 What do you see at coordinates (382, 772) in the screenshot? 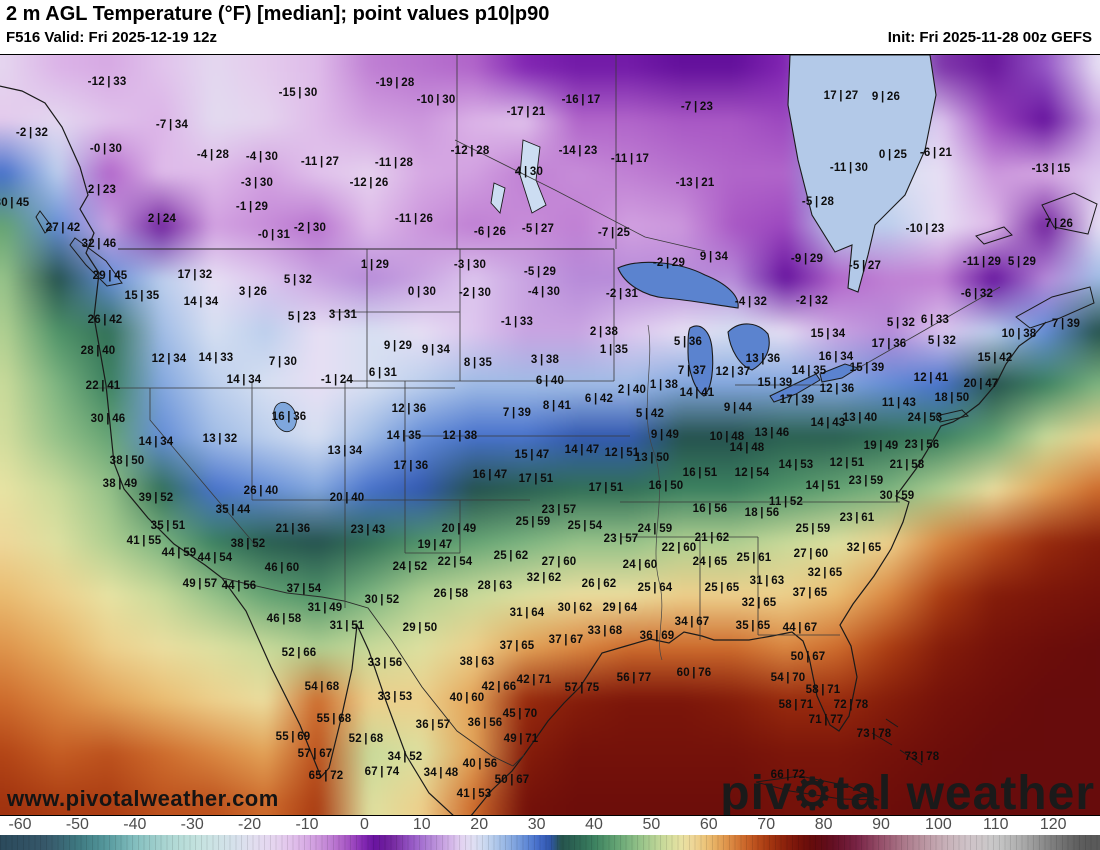
I see `point-value-label: 67 | 74` at bounding box center [382, 772].